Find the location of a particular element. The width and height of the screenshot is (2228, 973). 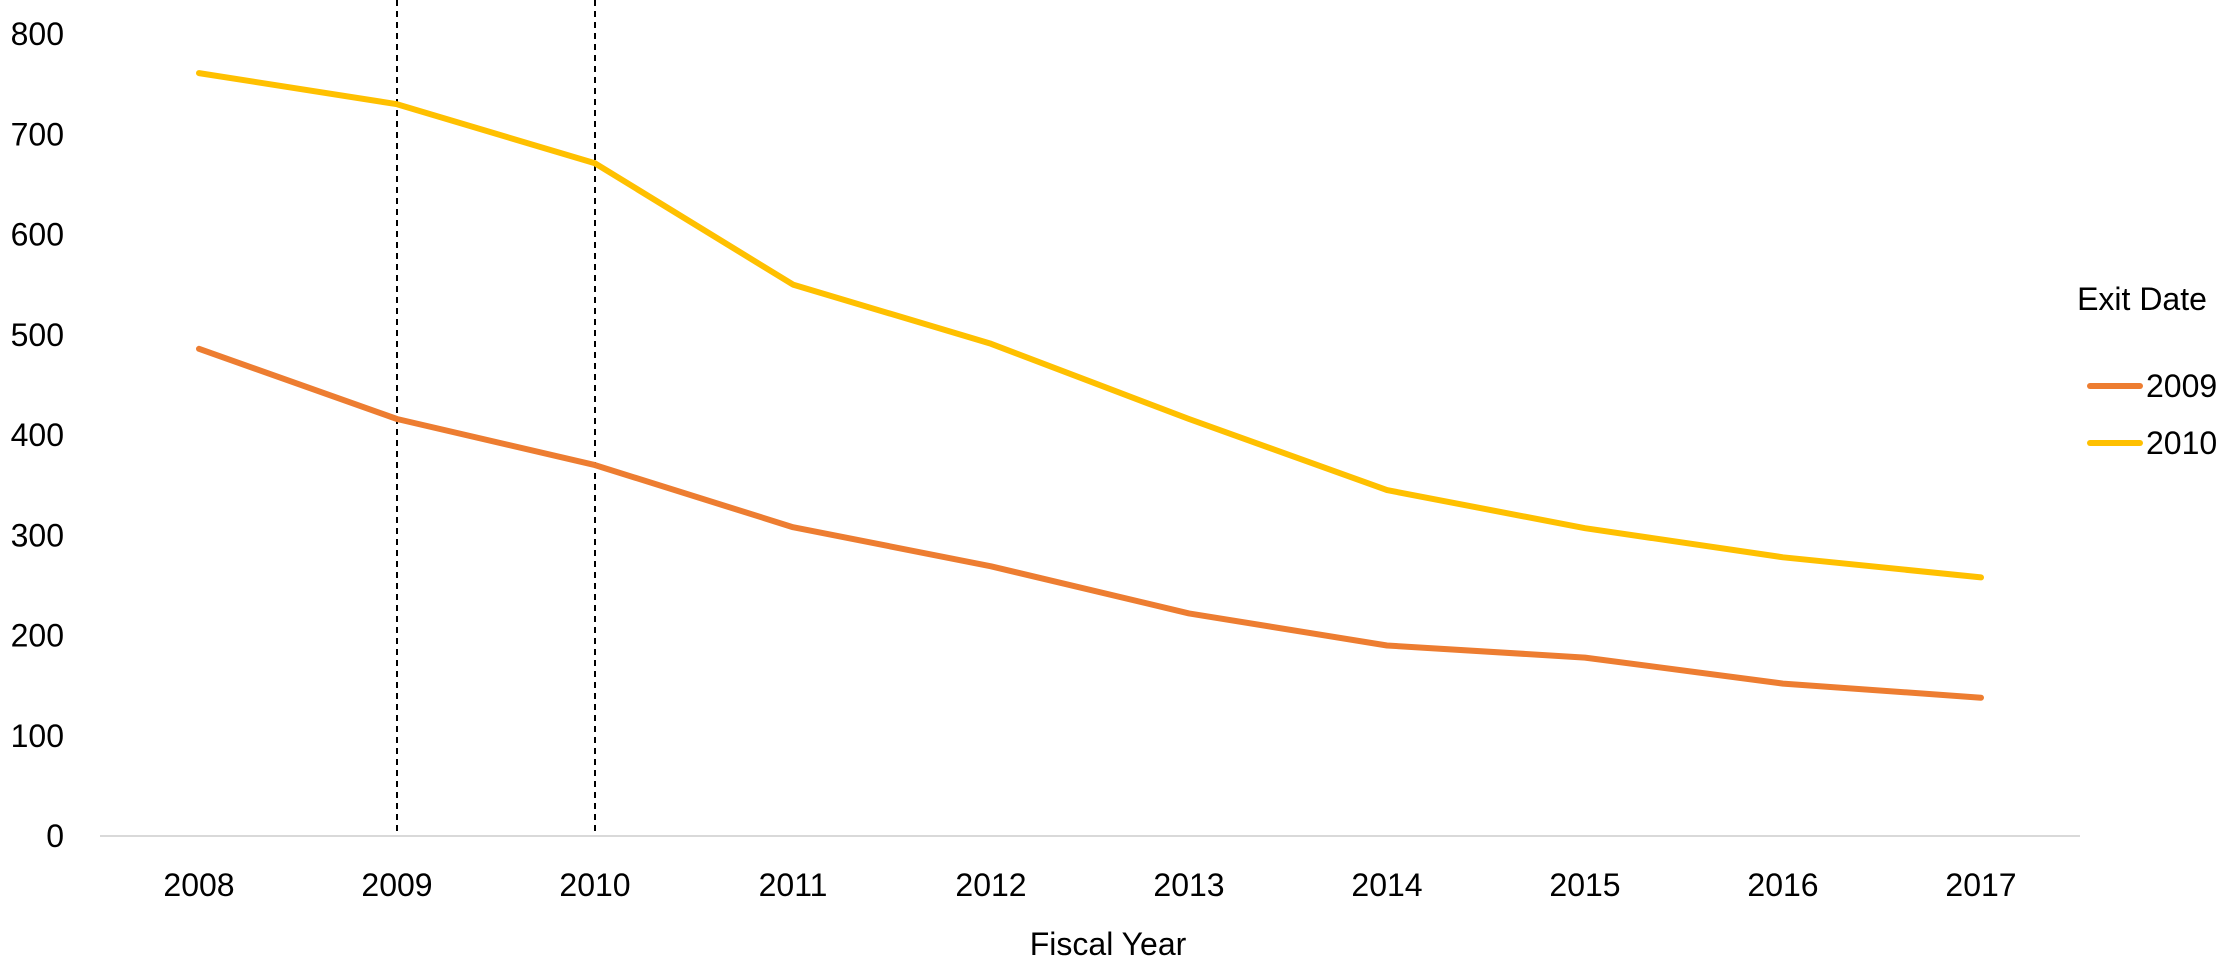

x-tick-label: 2011 is located at coordinates (793, 885).